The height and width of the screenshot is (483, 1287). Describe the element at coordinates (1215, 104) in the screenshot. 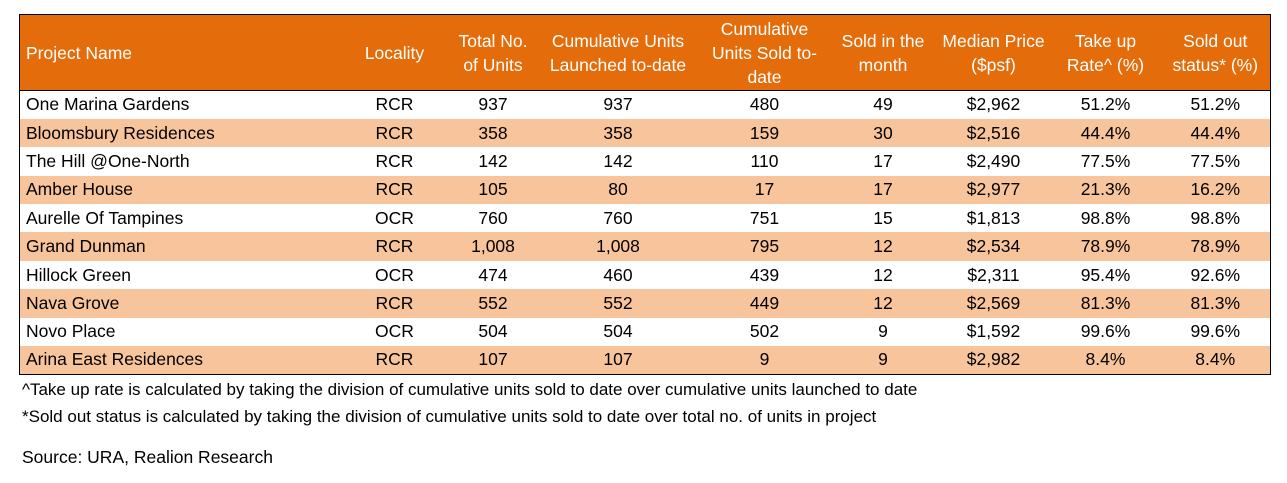

I see `cell-sold-out-status: 51.2%` at that location.